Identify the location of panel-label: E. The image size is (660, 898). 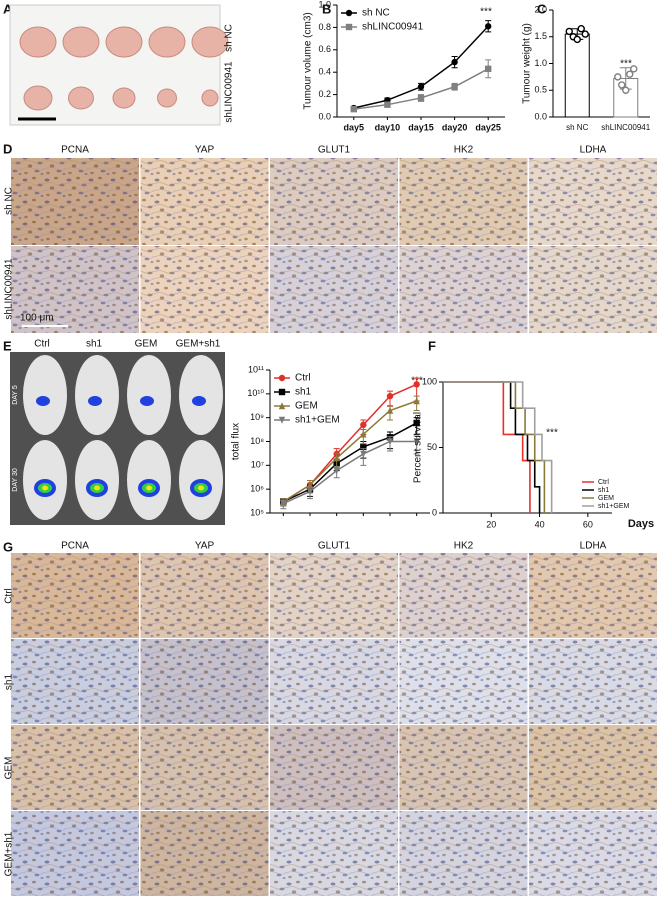
(7, 345).